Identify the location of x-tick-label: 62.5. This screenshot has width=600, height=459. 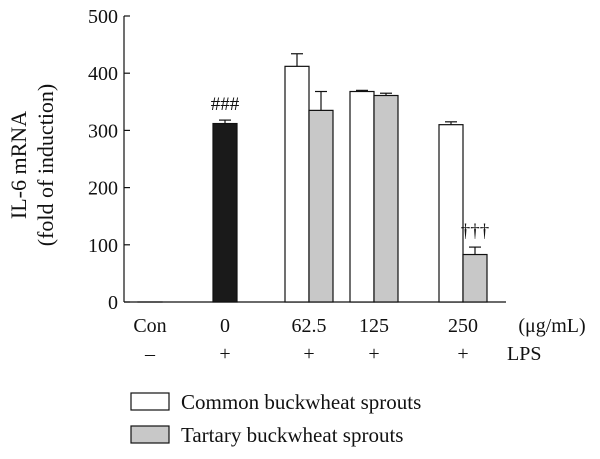
(309, 326).